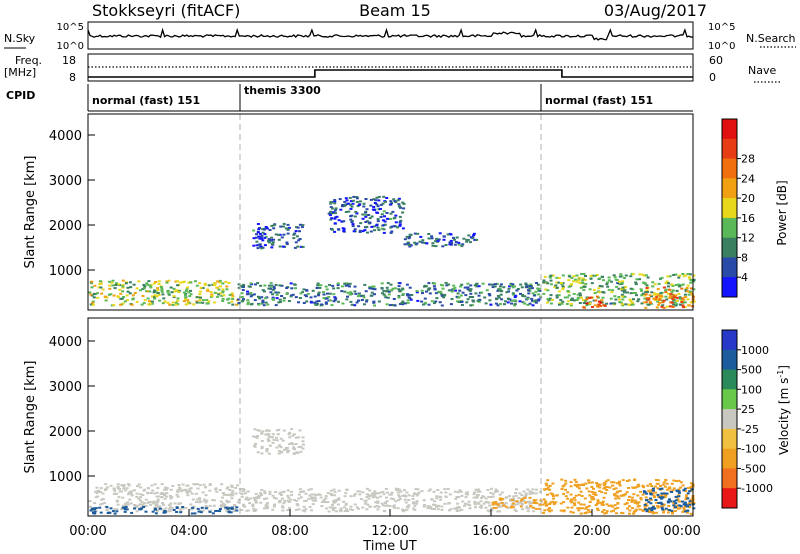 Image resolution: width=800 pixels, height=554 pixels. I want to click on nsky-tick-top: 10^5, so click(70, 27).